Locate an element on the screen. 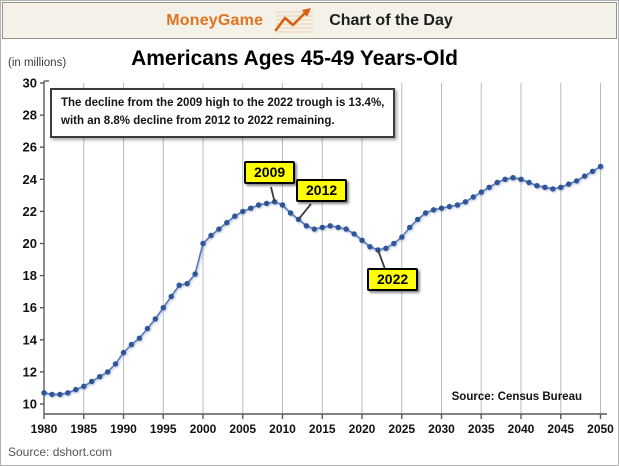 This screenshot has width=619, height=466. svg-text: 1990 is located at coordinates (123, 429).